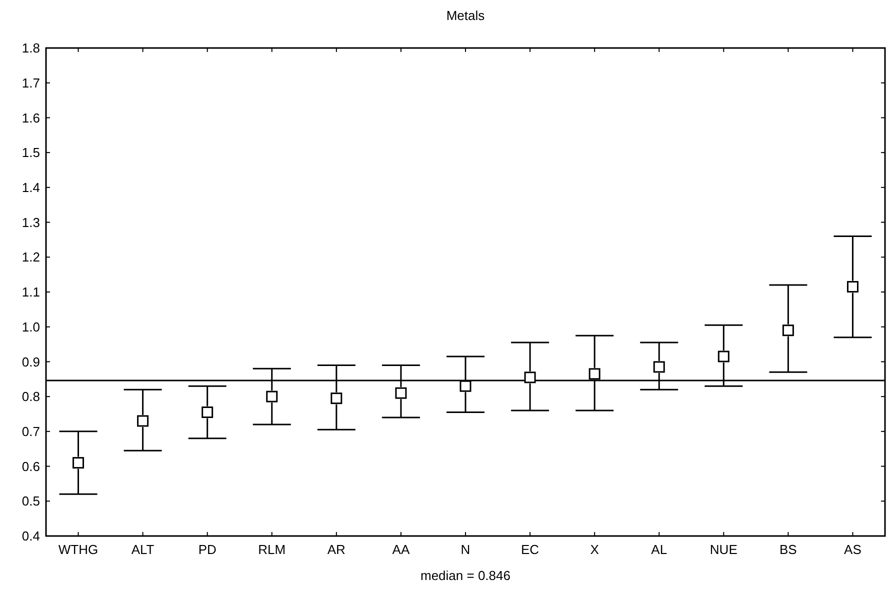 The height and width of the screenshot is (608, 893). I want to click on x-tick-label: PD, so click(207, 549).